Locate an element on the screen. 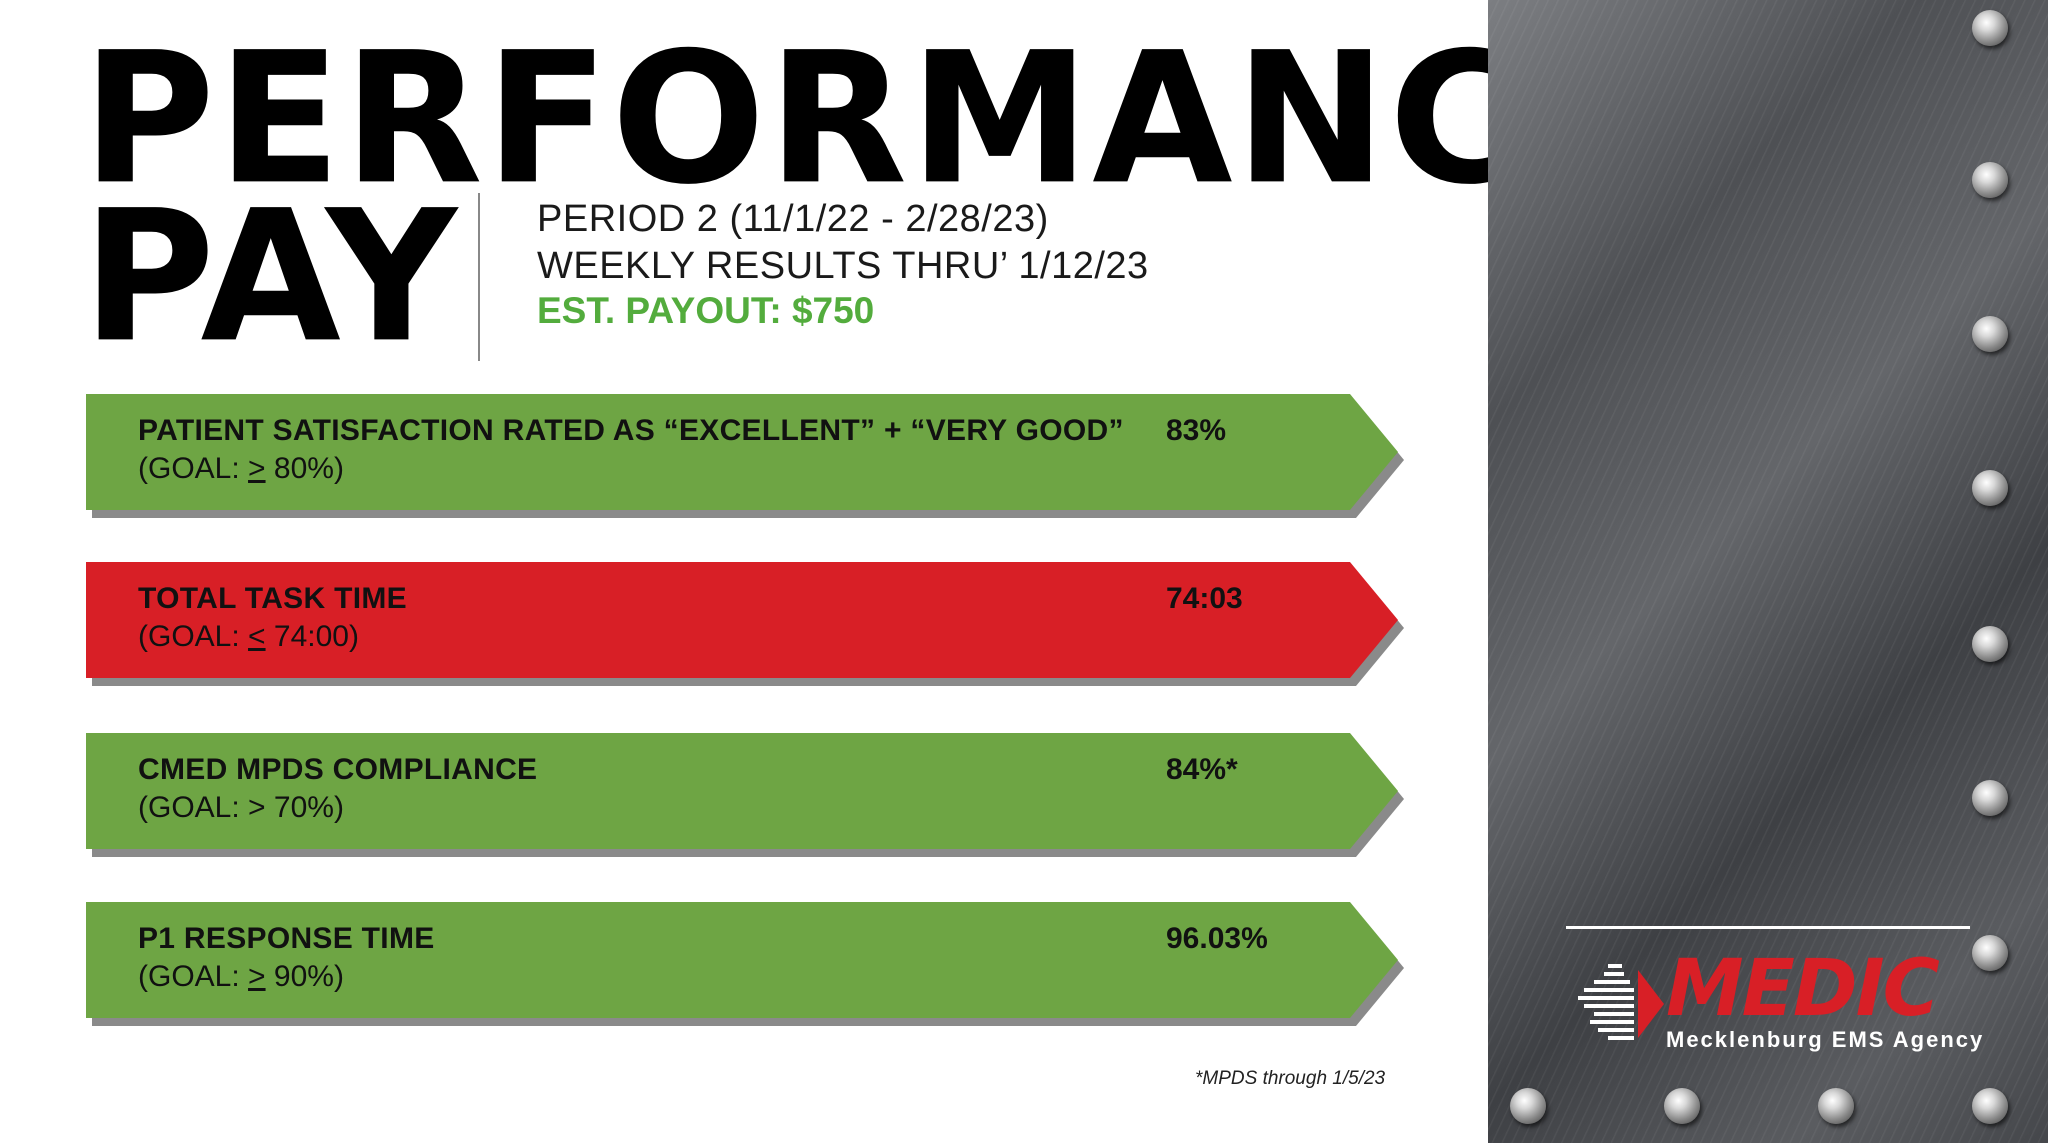  metric-label: TOTAL TASK TIME is located at coordinates (272, 598).